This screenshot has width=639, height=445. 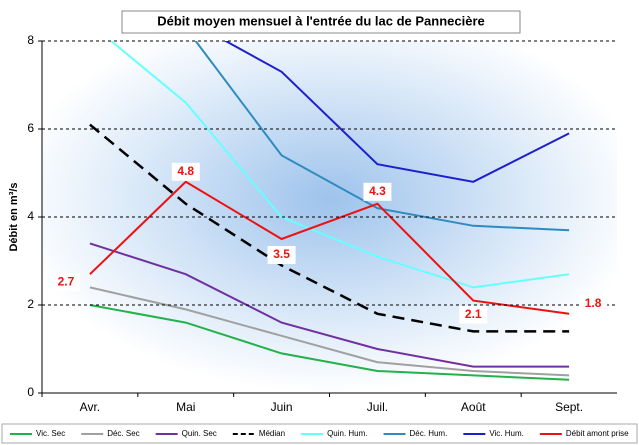 What do you see at coordinates (506, 433) in the screenshot?
I see `legend-label: Vic. Hum.` at bounding box center [506, 433].